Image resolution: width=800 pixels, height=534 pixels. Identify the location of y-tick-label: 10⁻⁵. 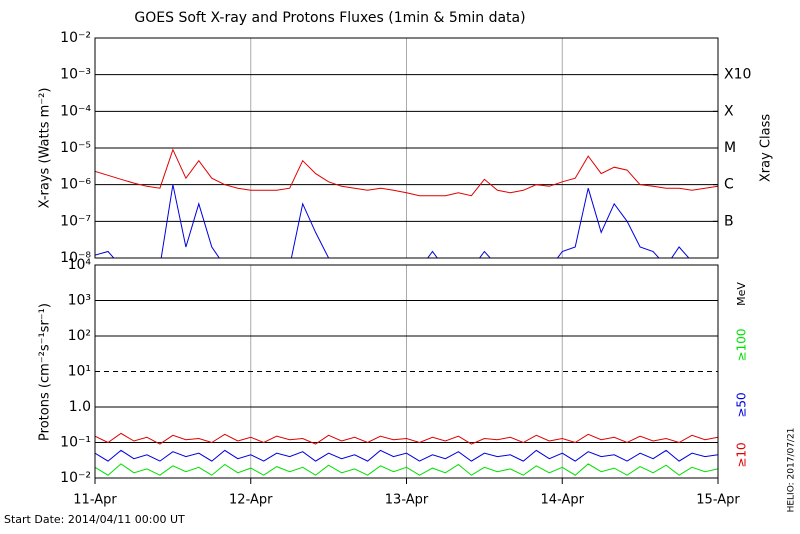
(75, 148).